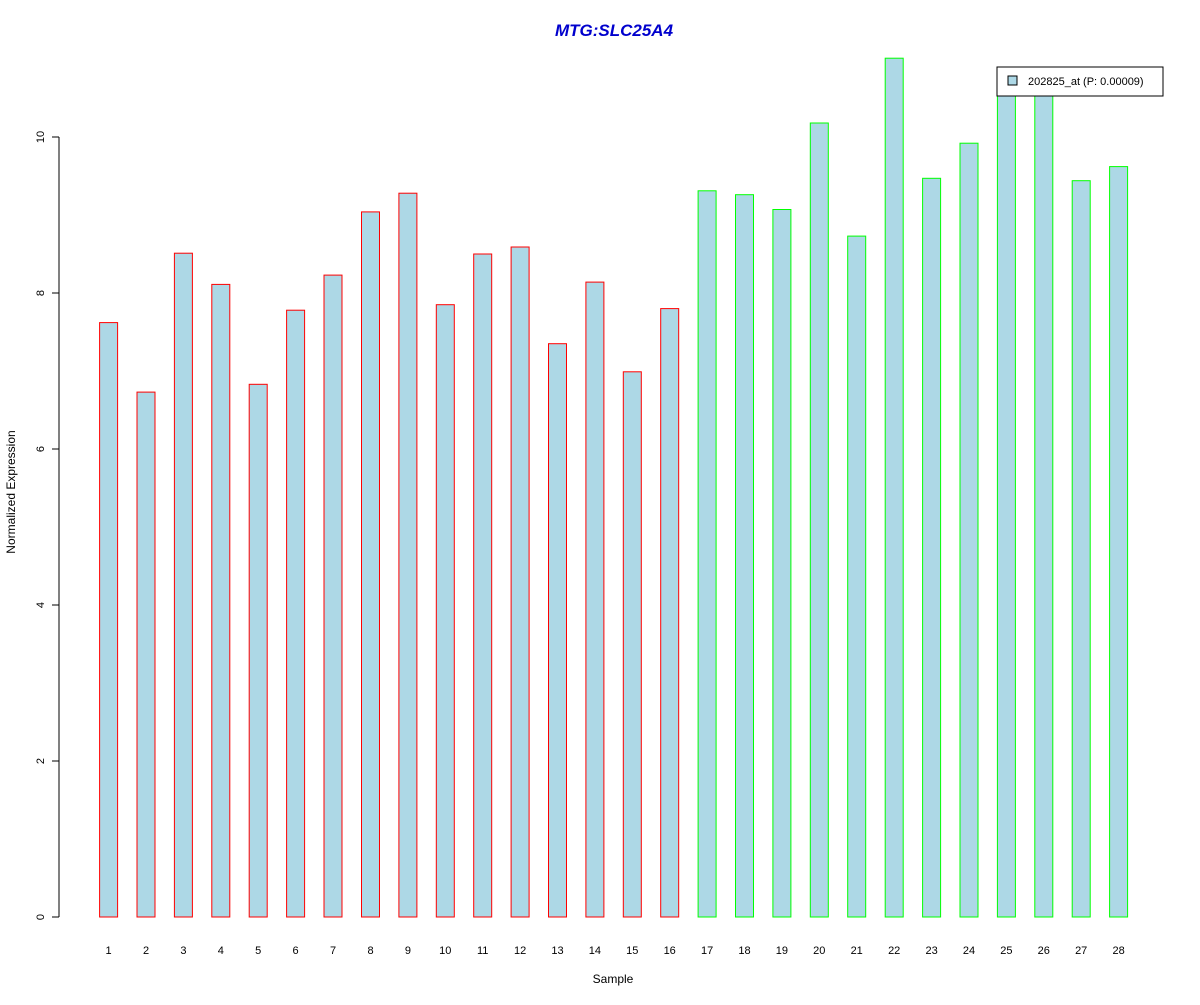  I want to click on x-tick-label: 20, so click(819, 951).